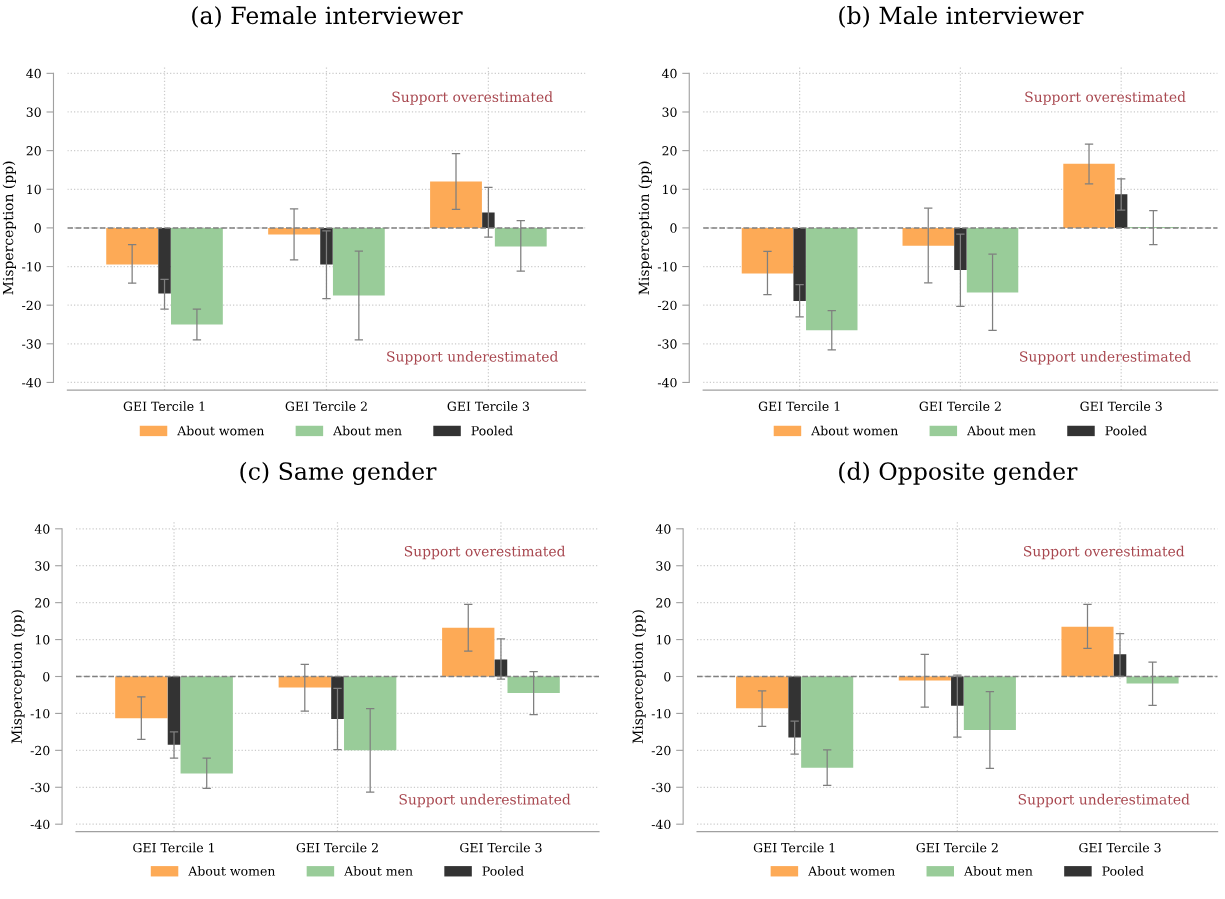 The height and width of the screenshot is (899, 1225). What do you see at coordinates (327, 17) in the screenshot?
I see `chart-title: (a) Female interviewer` at bounding box center [327, 17].